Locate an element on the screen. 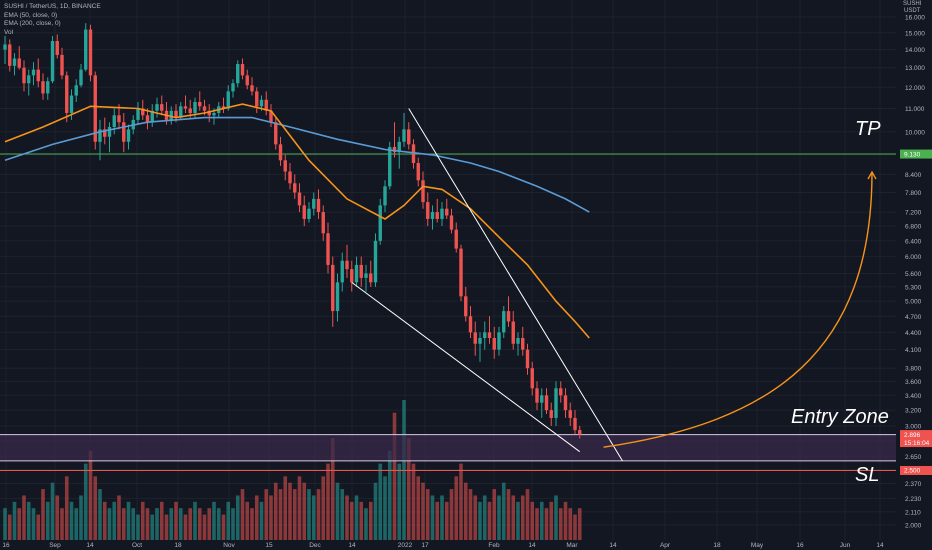 The image size is (932, 550). ema200-line is located at coordinates (297, 164).